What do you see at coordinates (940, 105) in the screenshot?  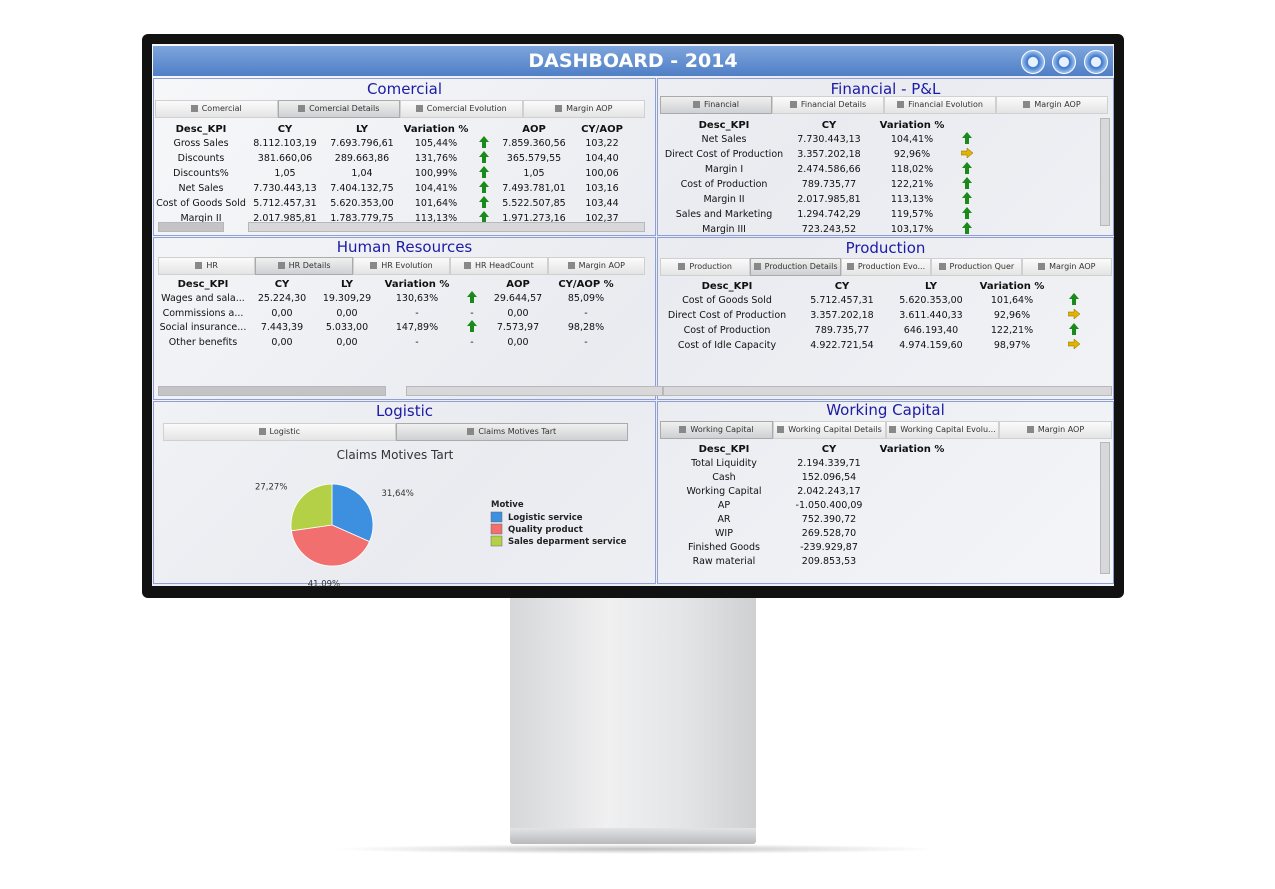 I see `tab: Financial Evolution` at bounding box center [940, 105].